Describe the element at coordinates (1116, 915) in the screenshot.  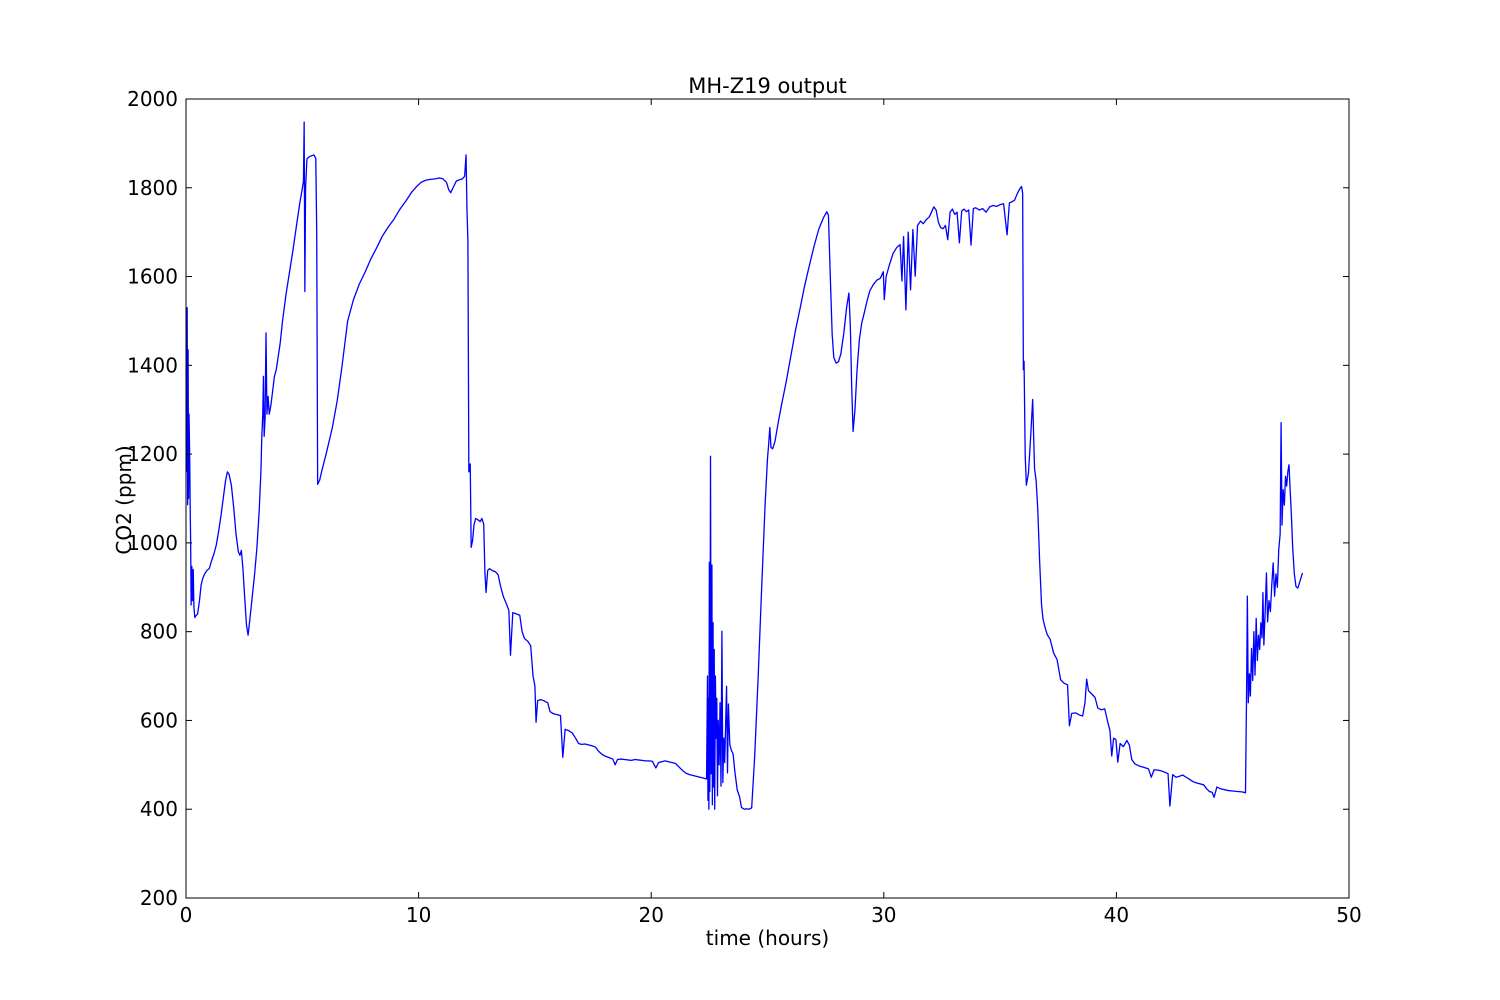
I see `x-tick-label: 40` at that location.